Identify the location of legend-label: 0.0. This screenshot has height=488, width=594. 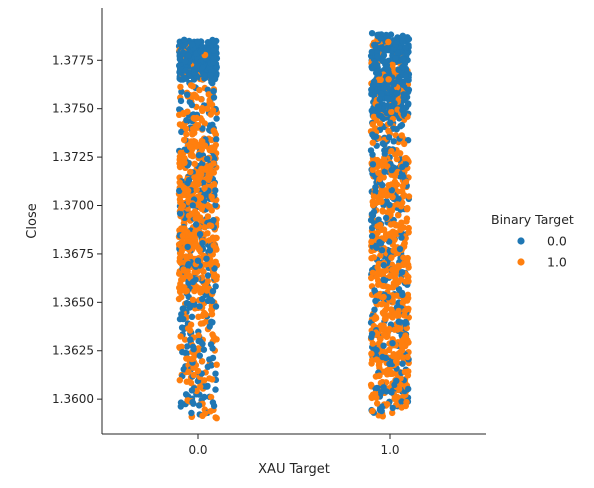
(557, 241).